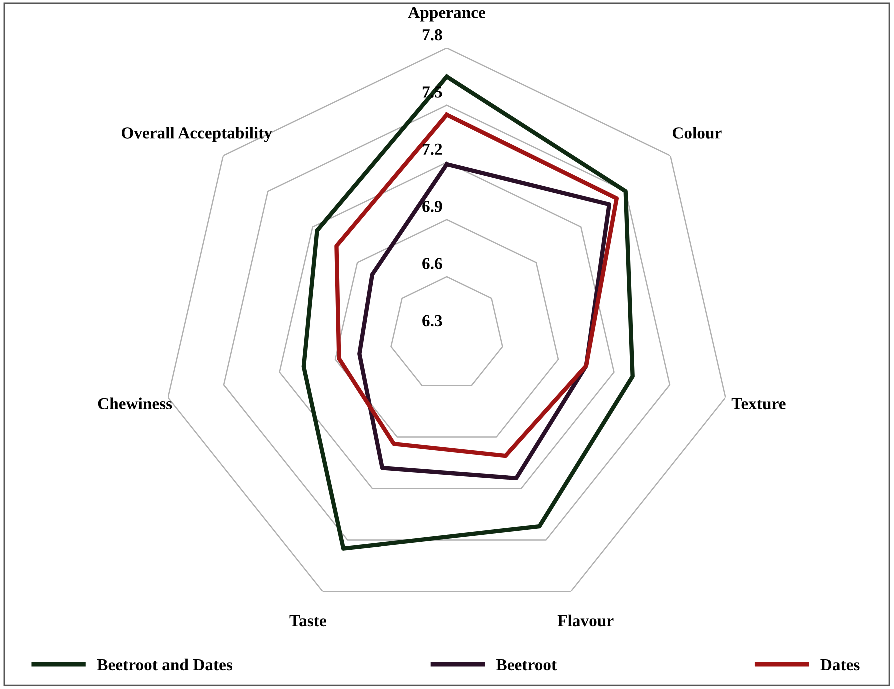 The height and width of the screenshot is (689, 894). I want to click on spoke-label: Taste, so click(308, 621).